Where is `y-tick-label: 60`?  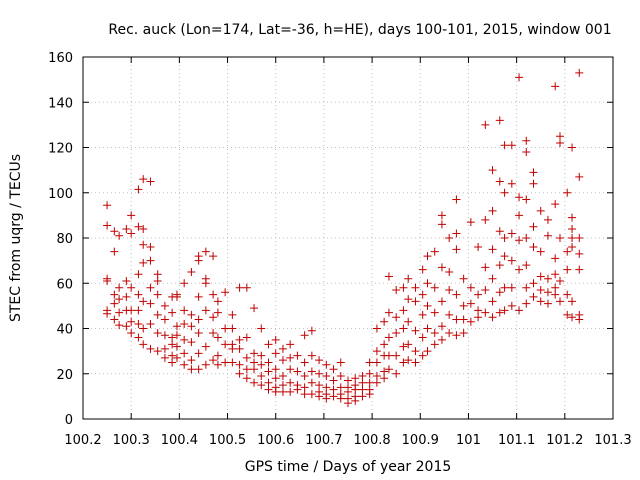 y-tick-label: 60 is located at coordinates (64, 284).